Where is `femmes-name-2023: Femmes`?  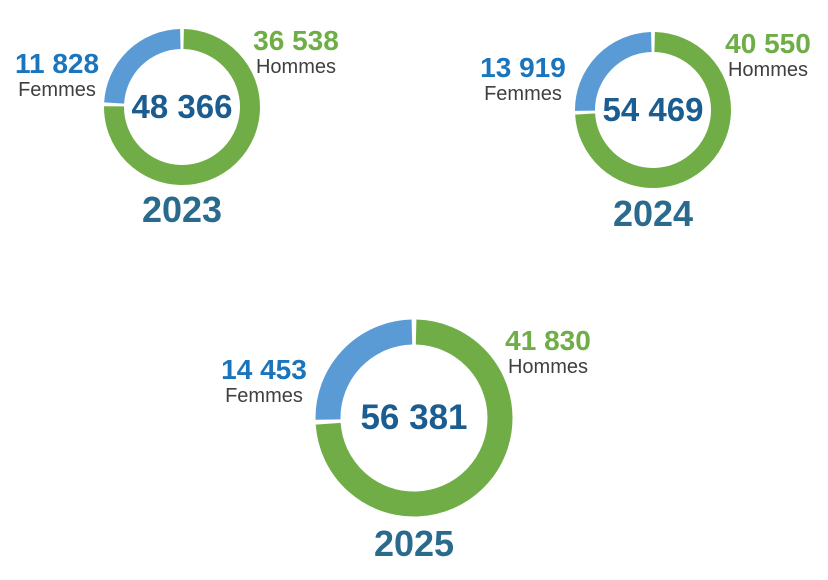
femmes-name-2023: Femmes is located at coordinates (57, 90).